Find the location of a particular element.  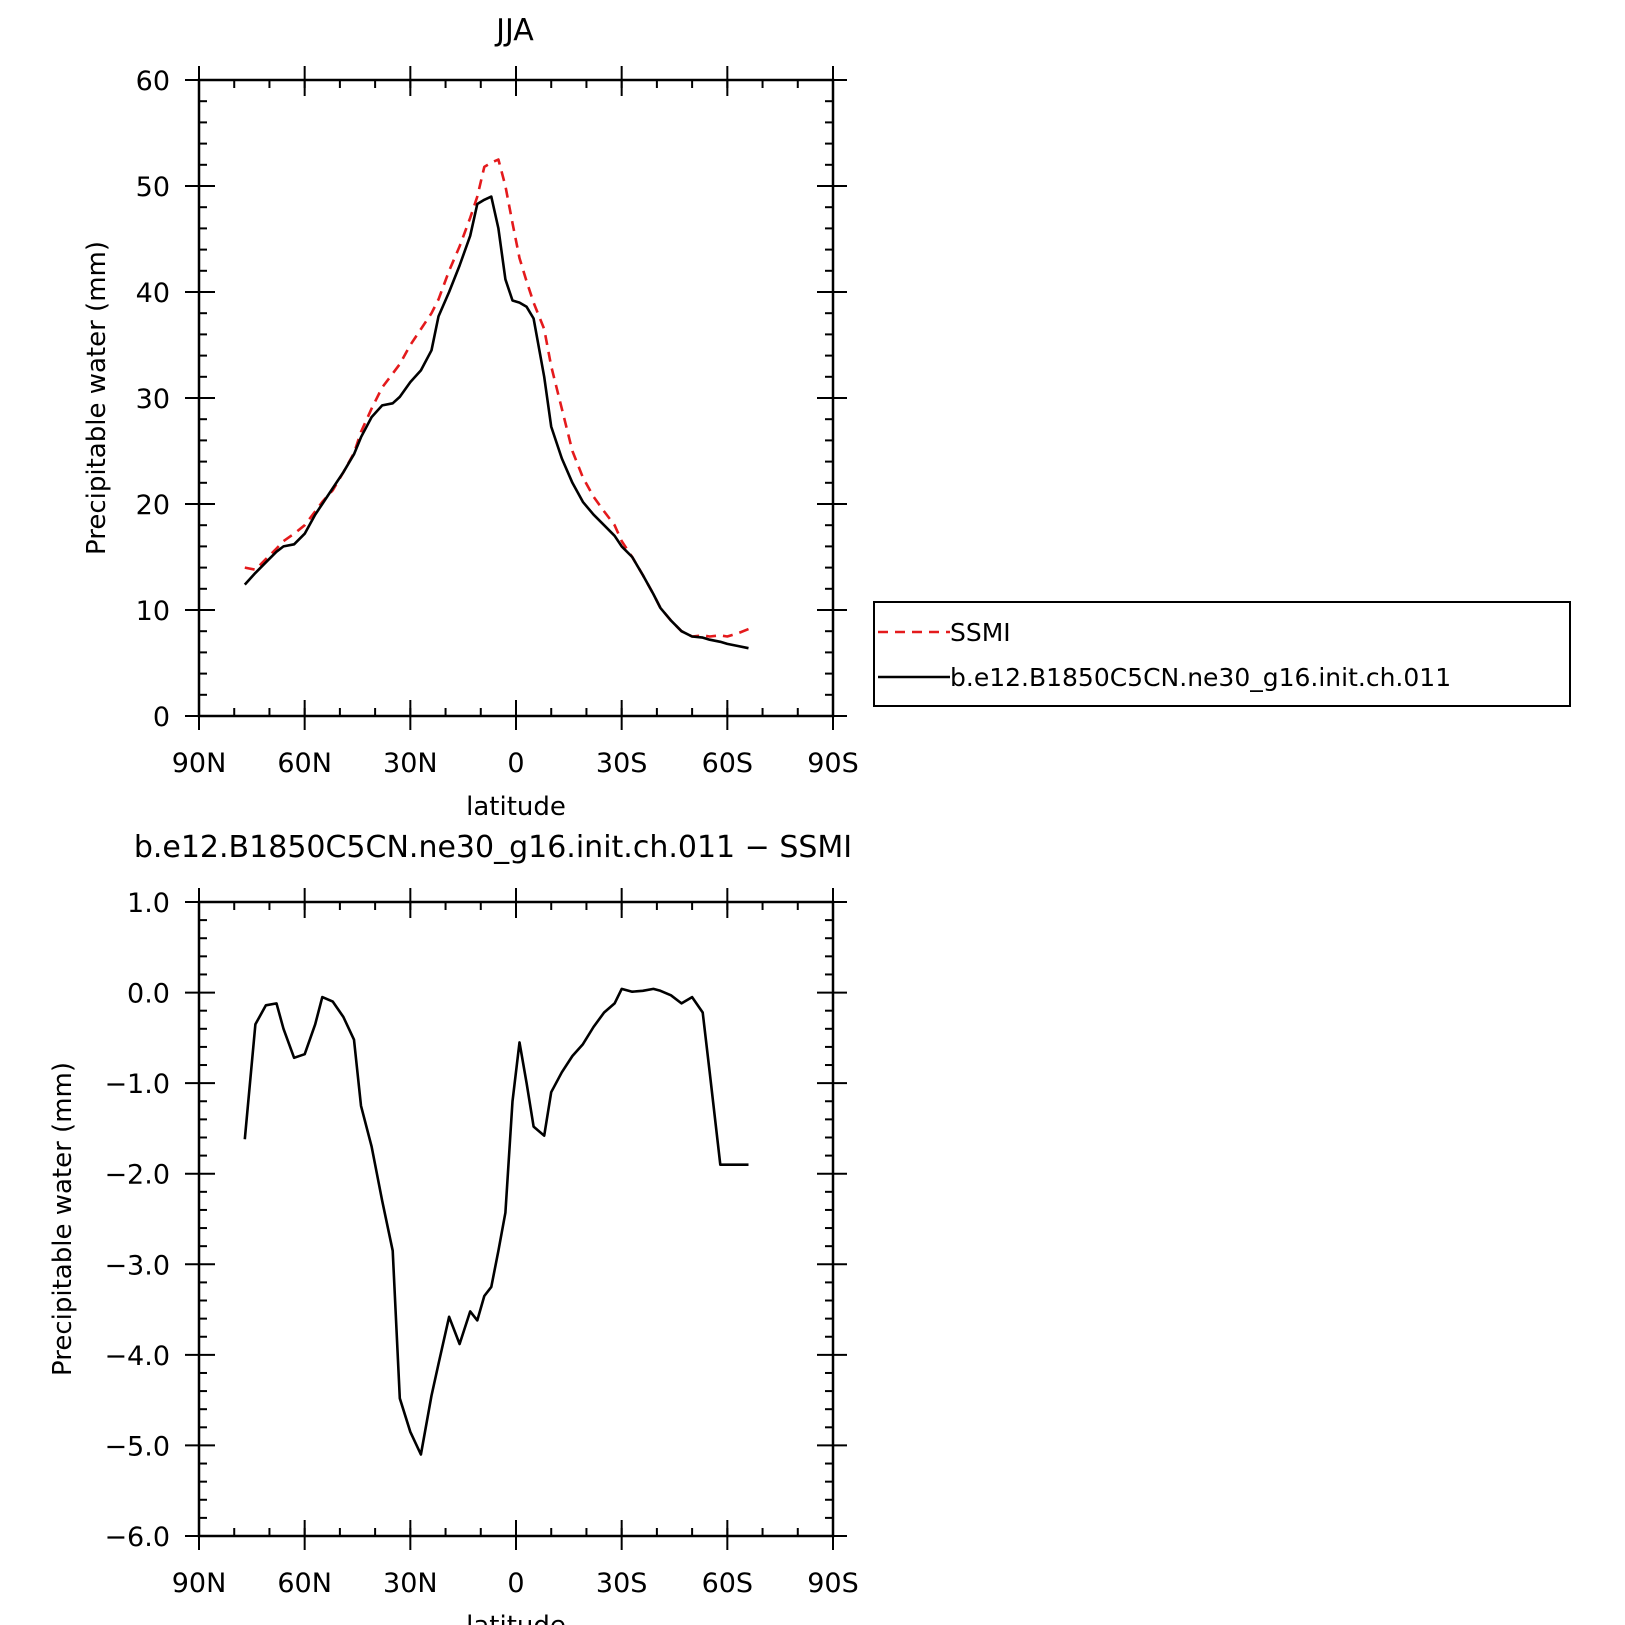

top-x-tick-label: 30N is located at coordinates (410, 763).